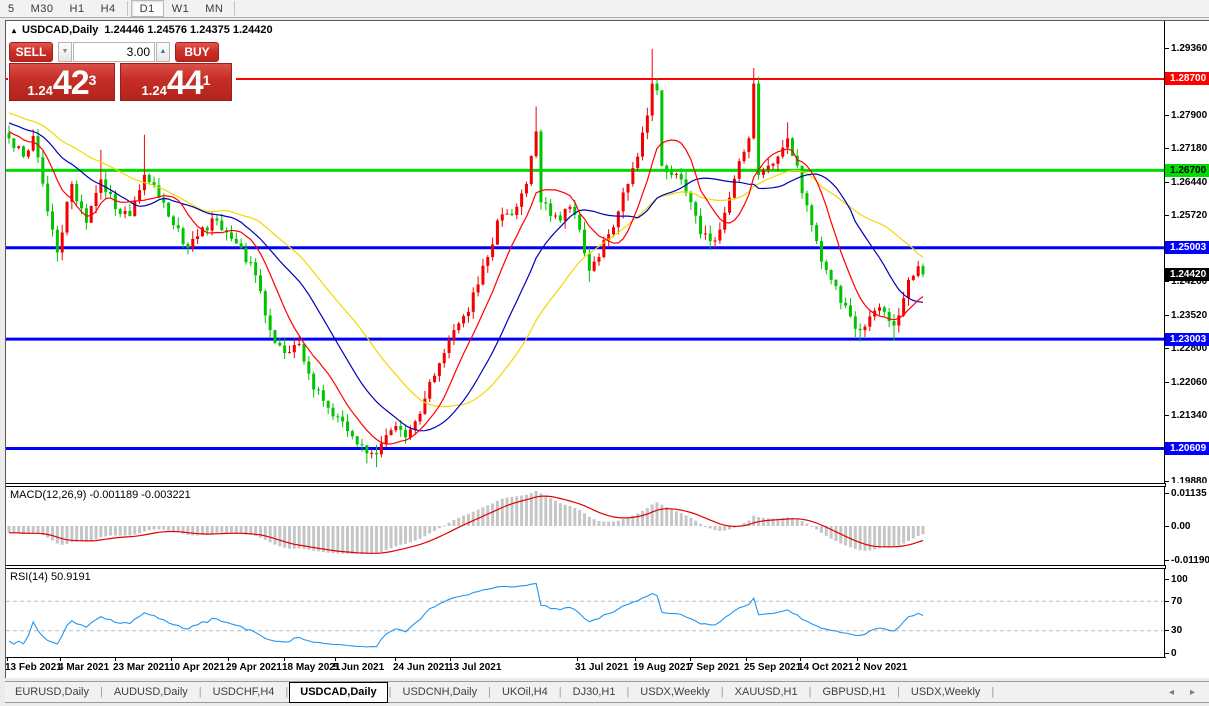 The height and width of the screenshot is (706, 1209). I want to click on chart-tab-usdchf: USDCHF,H4, so click(243, 692).